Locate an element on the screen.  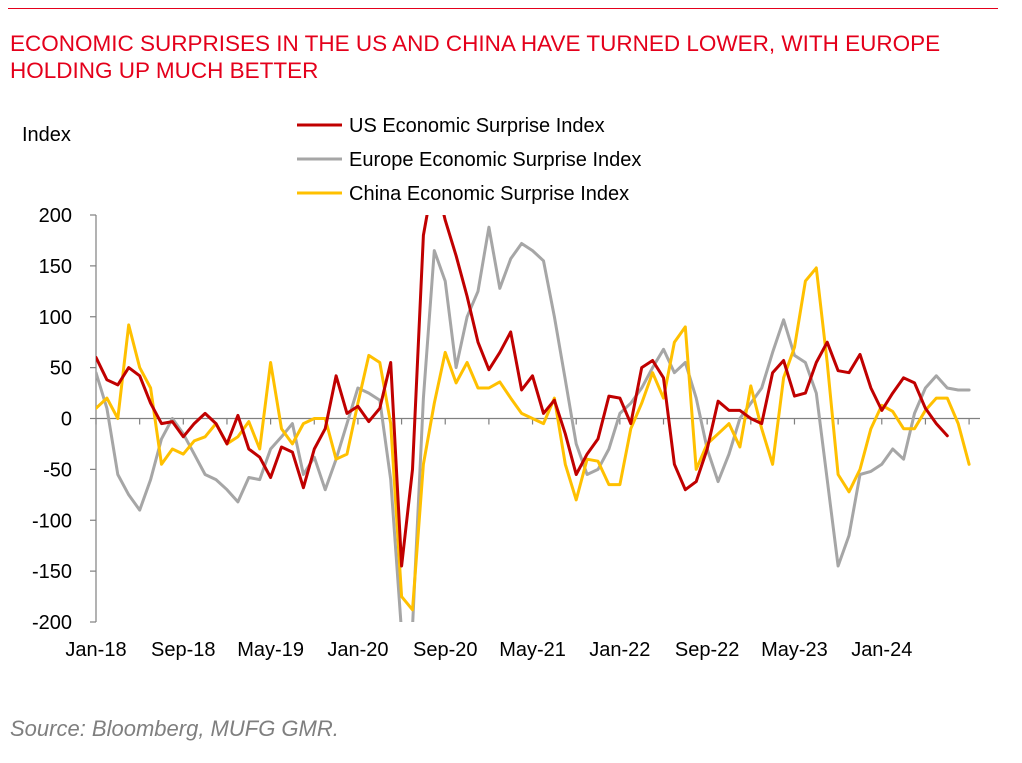
legend-label: Europe Economic Surprise Index is located at coordinates (495, 160).